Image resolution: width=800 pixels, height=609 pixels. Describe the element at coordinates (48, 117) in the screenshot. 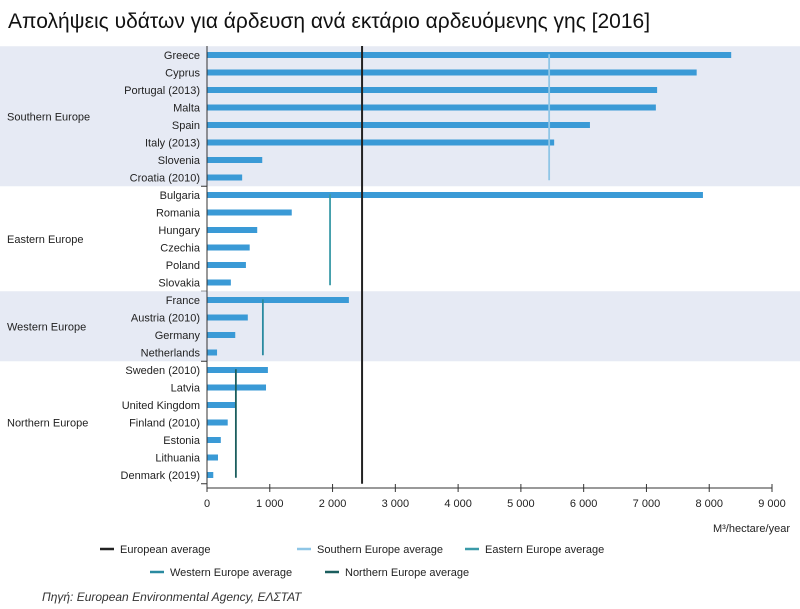

I see `region-label: Southern Europe` at that location.